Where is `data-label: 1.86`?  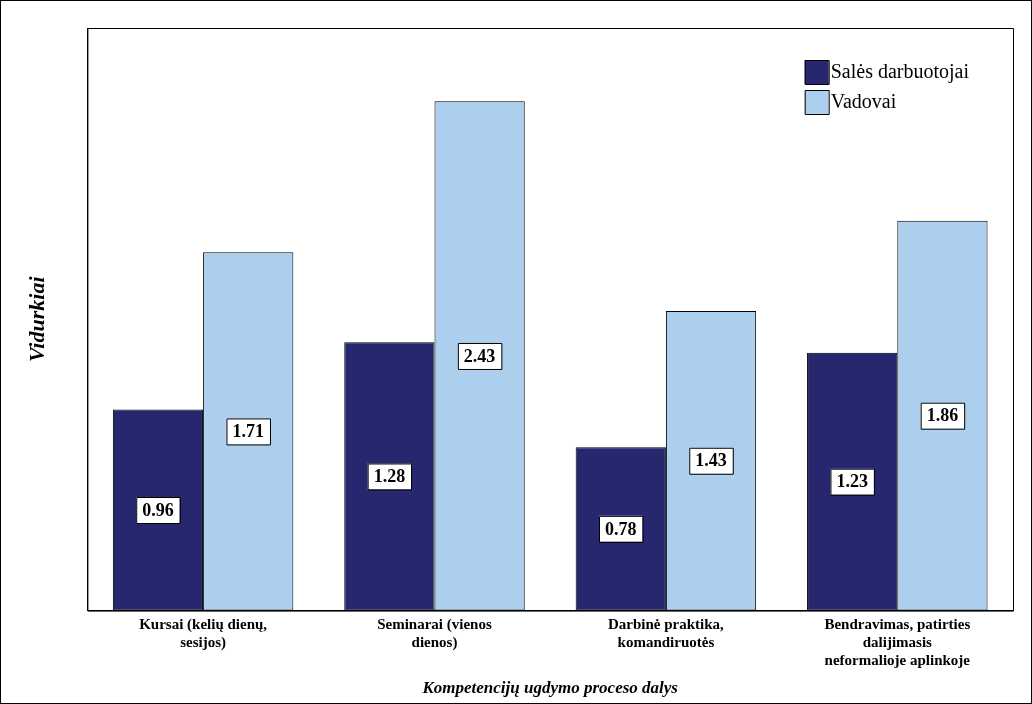
data-label: 1.86 is located at coordinates (942, 415).